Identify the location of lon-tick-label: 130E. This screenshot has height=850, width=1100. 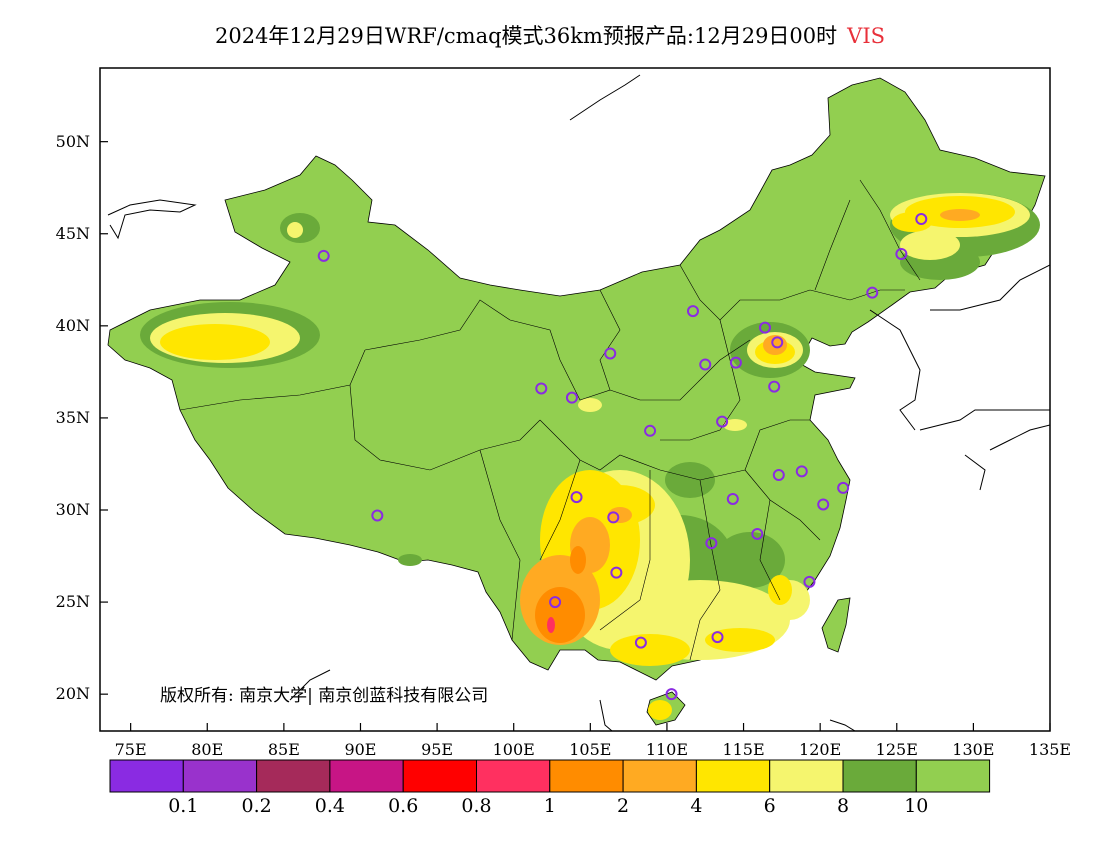
(973, 749).